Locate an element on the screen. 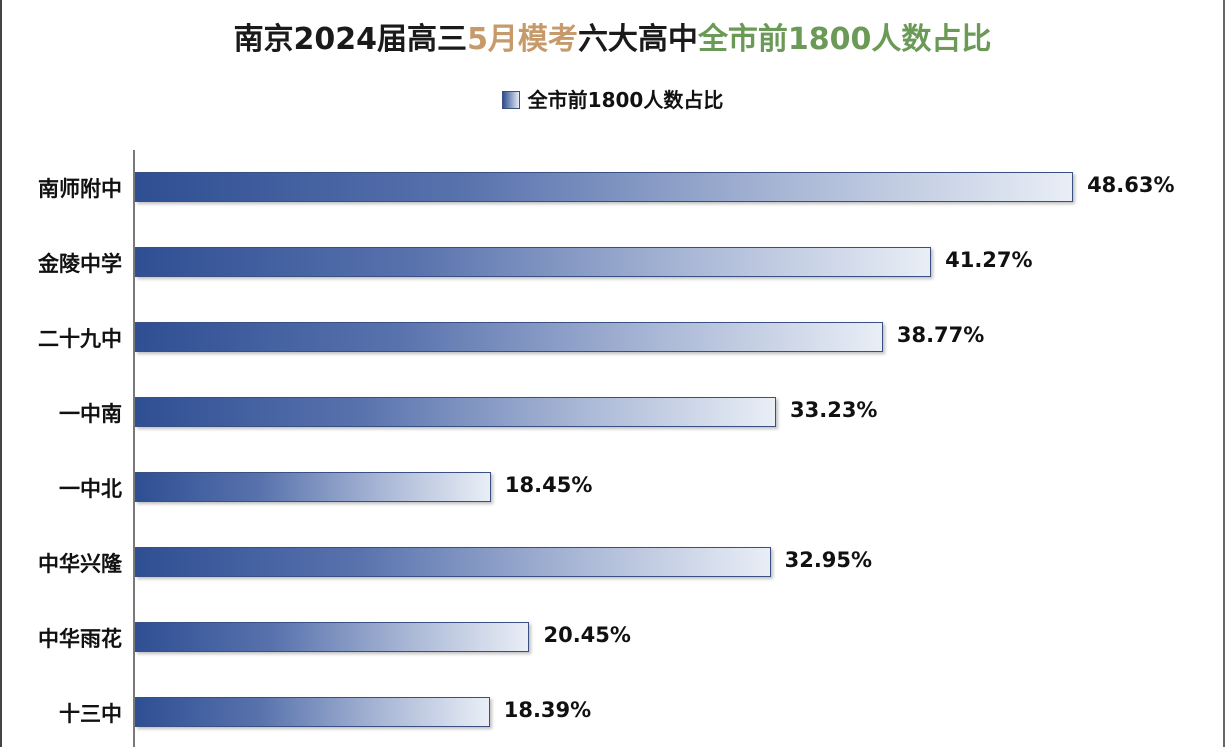  left-frame-border is located at coordinates (1, 373).